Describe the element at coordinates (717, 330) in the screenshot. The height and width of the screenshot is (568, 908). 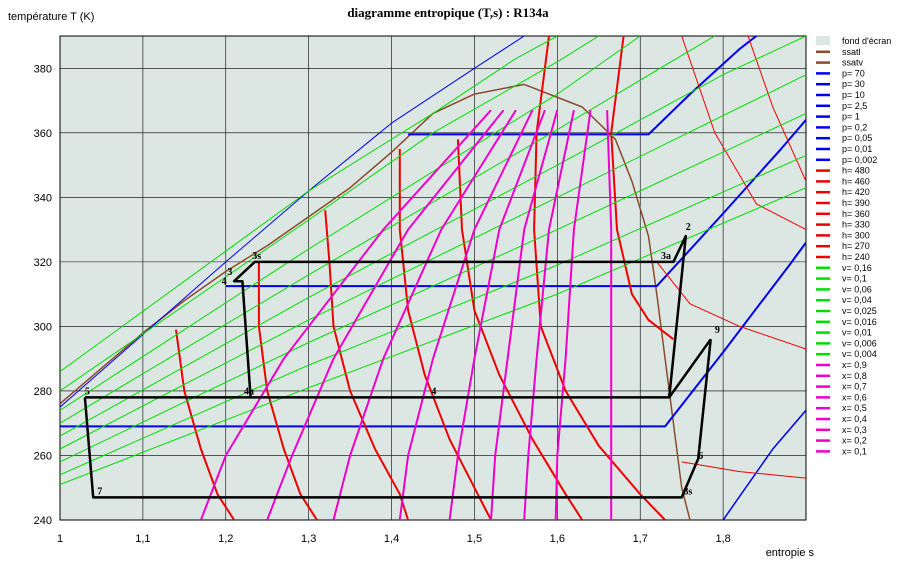
I see `state-point-label: 9` at that location.